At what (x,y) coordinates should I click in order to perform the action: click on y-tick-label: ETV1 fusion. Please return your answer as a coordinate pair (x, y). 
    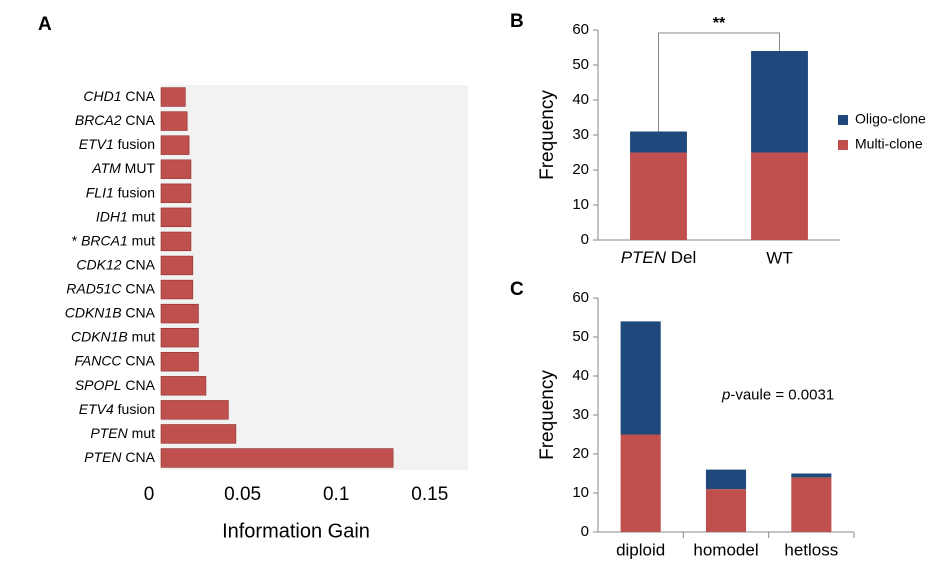
    Looking at the image, I should click on (117, 144).